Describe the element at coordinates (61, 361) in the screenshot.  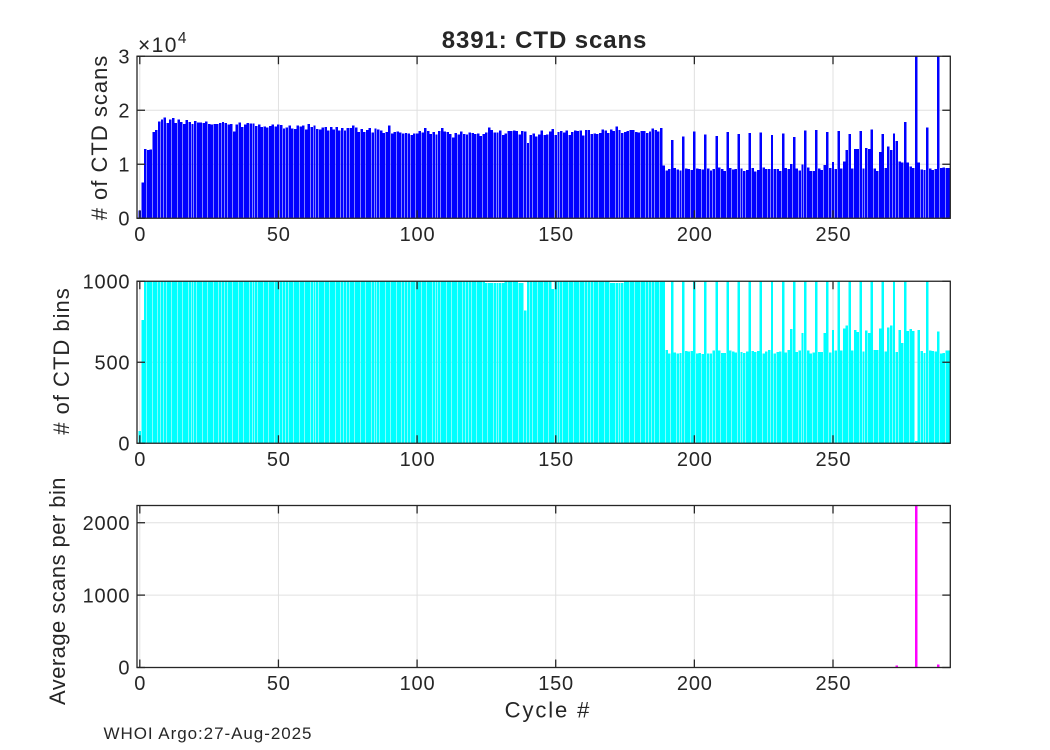
I see `svg-text: # of CTD bins` at that location.